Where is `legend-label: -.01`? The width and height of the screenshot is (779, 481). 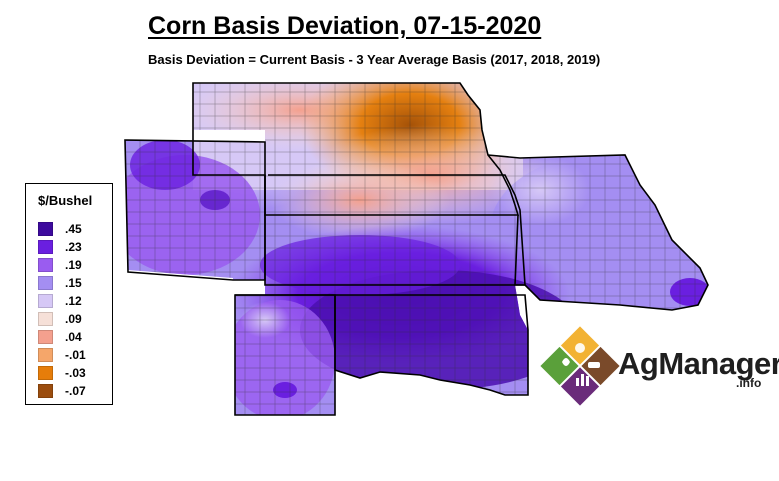 legend-label: -.01 is located at coordinates (75, 355).